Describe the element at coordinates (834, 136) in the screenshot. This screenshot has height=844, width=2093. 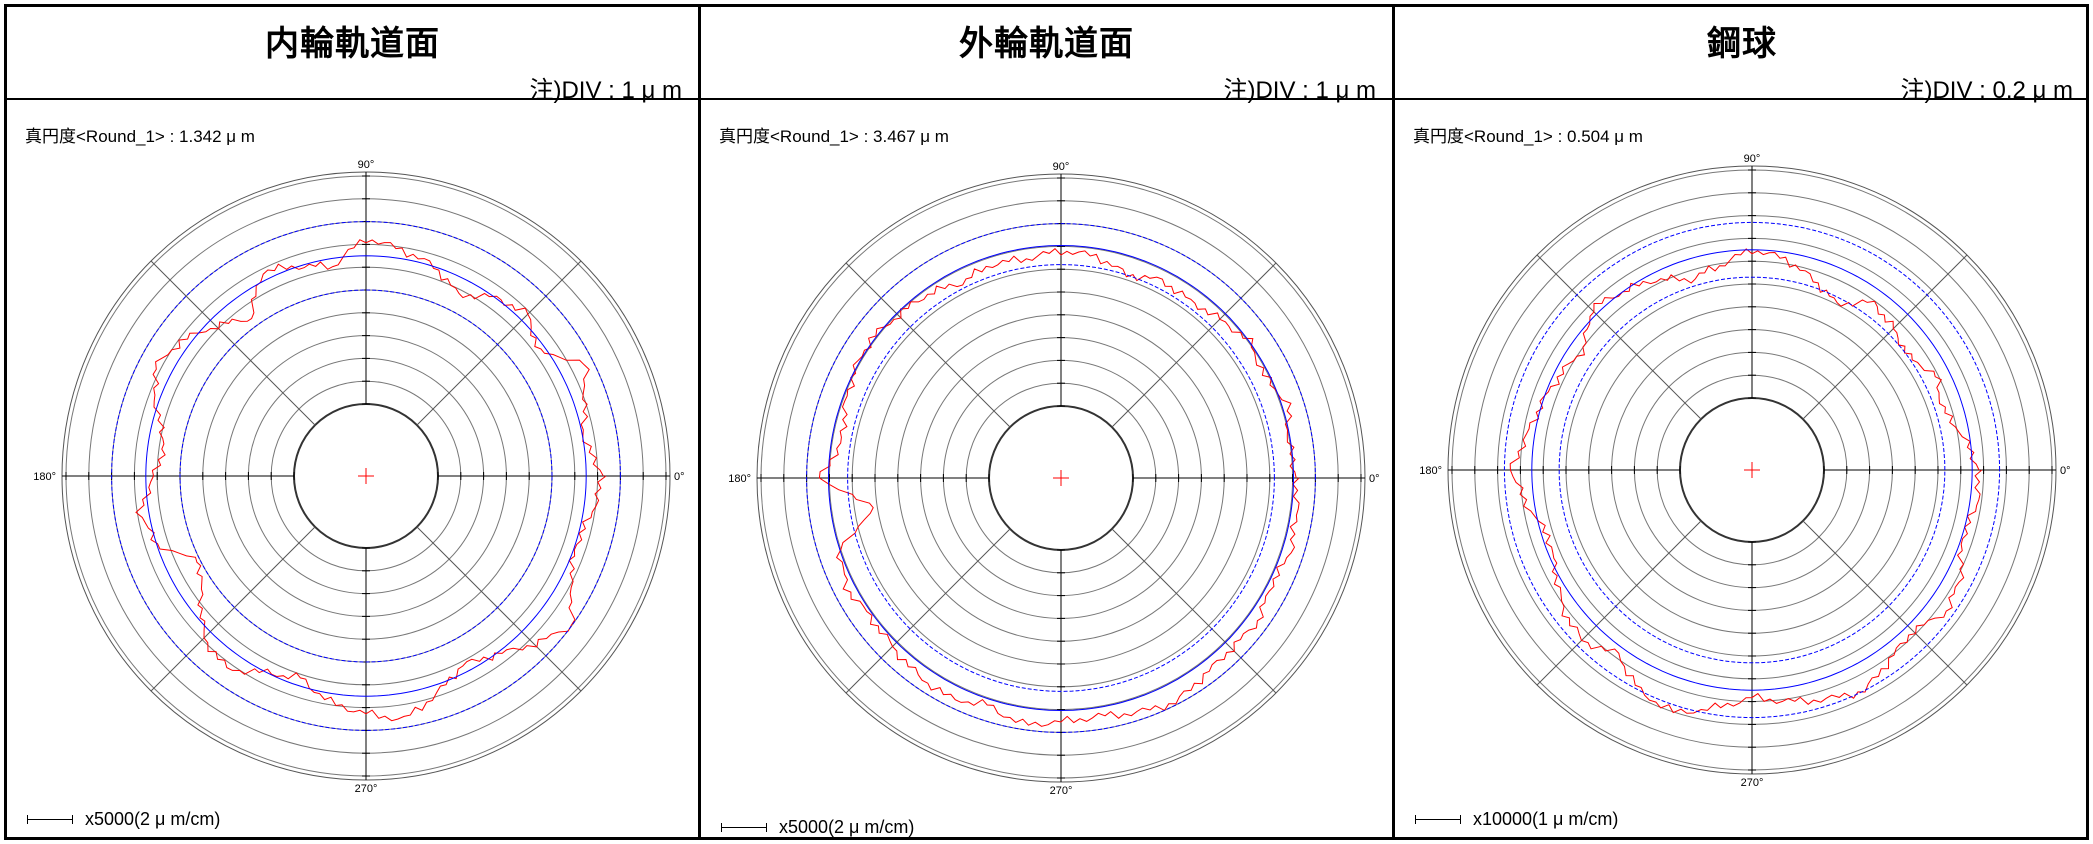
I see `roundness-value: 真円度<Round_1> : 3.467 μ m` at that location.